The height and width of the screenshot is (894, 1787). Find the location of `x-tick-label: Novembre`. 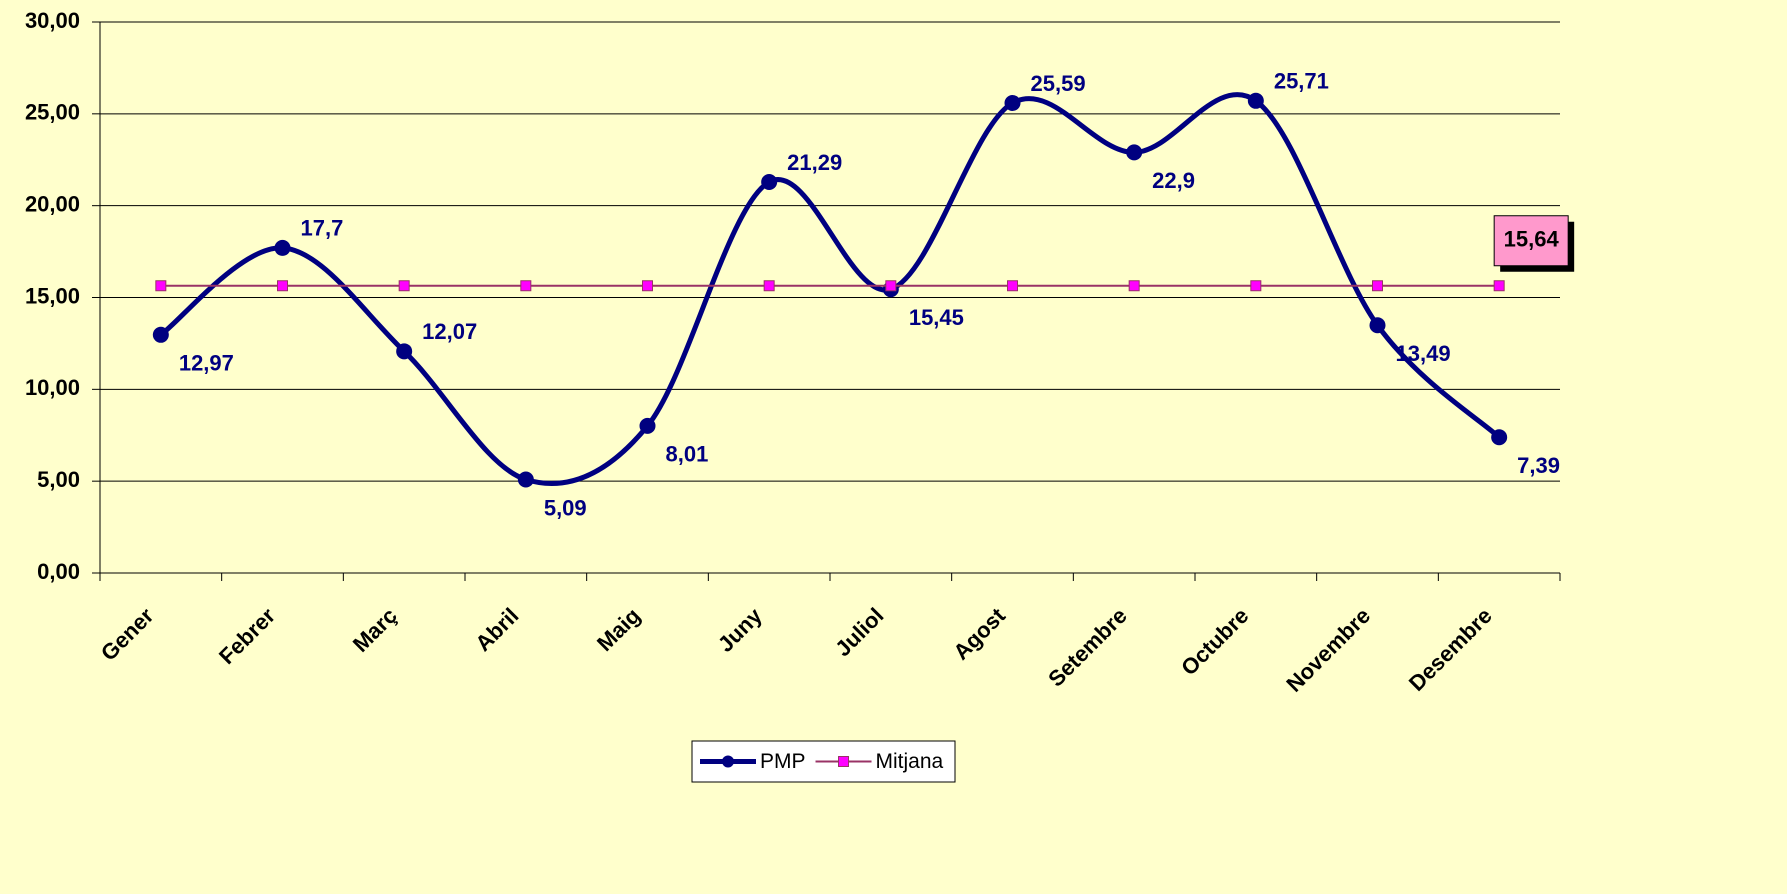

x-tick-label: Novembre is located at coordinates (1328, 650).